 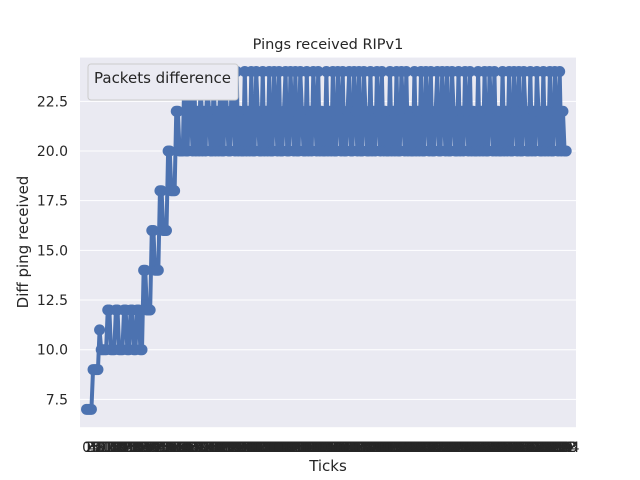 I want to click on x-tick-label: 62, so click(x=188, y=448).